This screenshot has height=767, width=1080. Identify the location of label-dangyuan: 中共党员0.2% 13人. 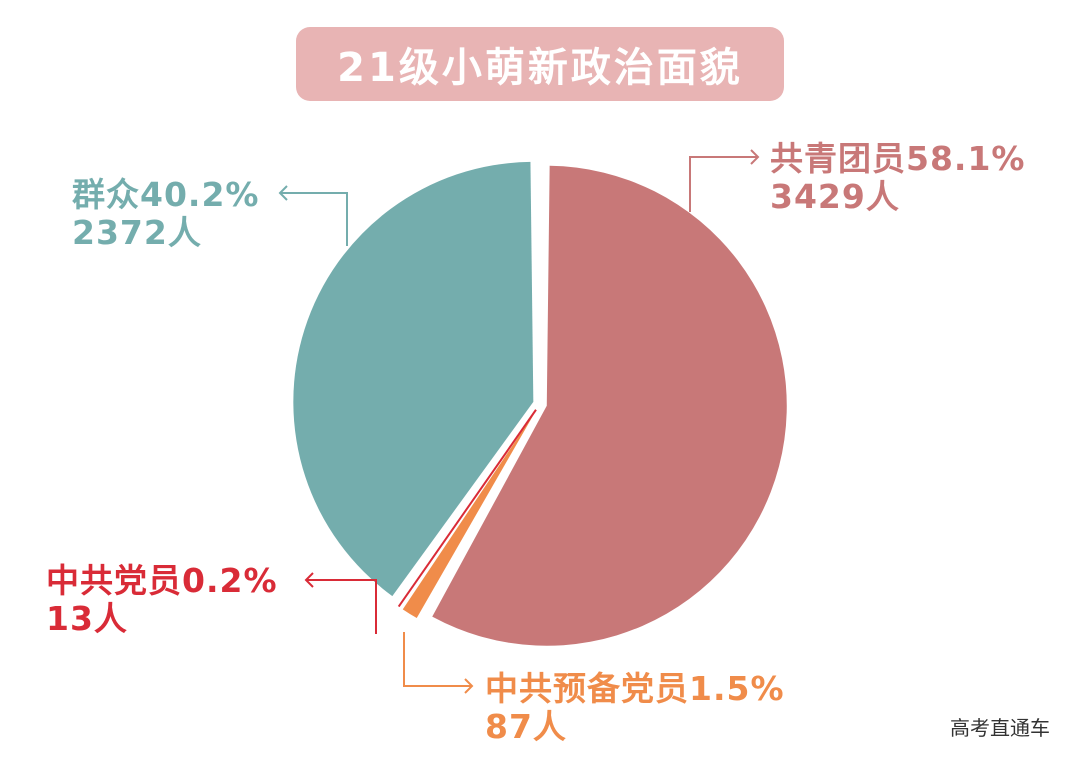
(162, 600).